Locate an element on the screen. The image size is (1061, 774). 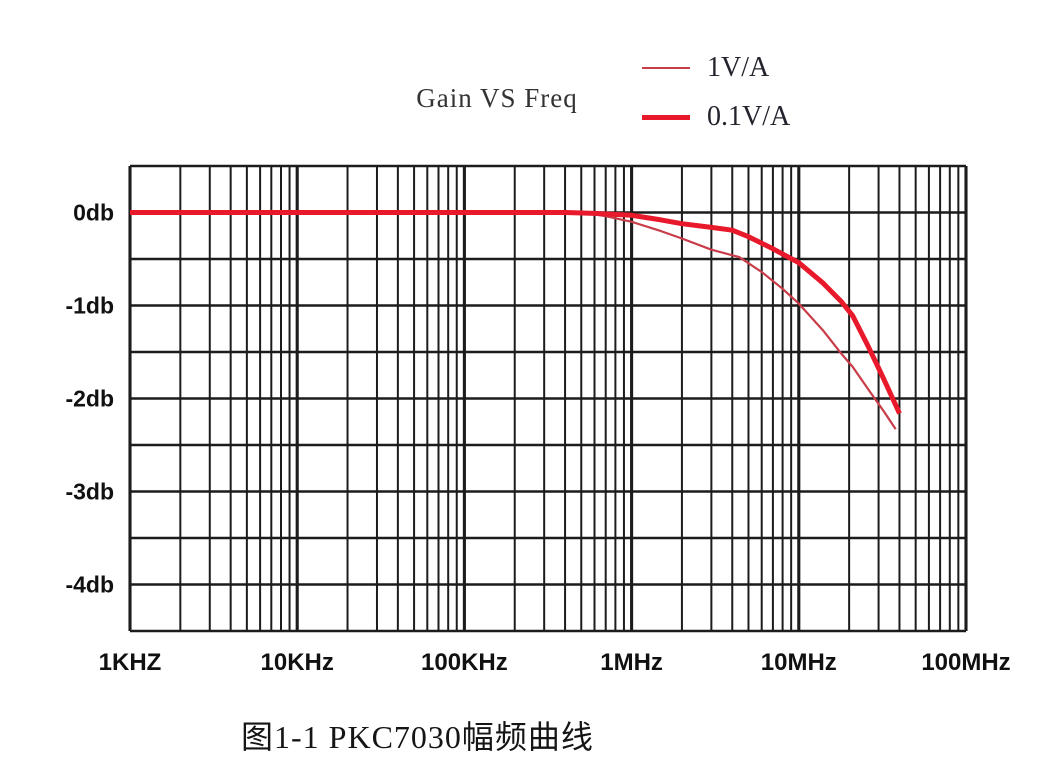
legend: 1V/A 0.1V/A is located at coordinates (716, 92).